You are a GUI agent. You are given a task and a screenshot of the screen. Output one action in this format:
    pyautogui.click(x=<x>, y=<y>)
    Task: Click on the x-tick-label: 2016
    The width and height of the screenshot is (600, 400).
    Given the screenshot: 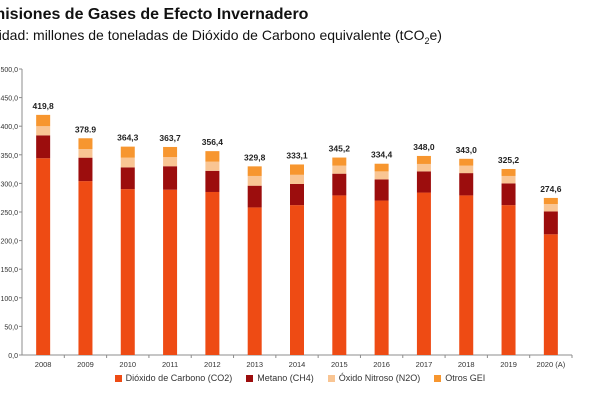 What is the action you would take?
    pyautogui.click(x=381, y=364)
    